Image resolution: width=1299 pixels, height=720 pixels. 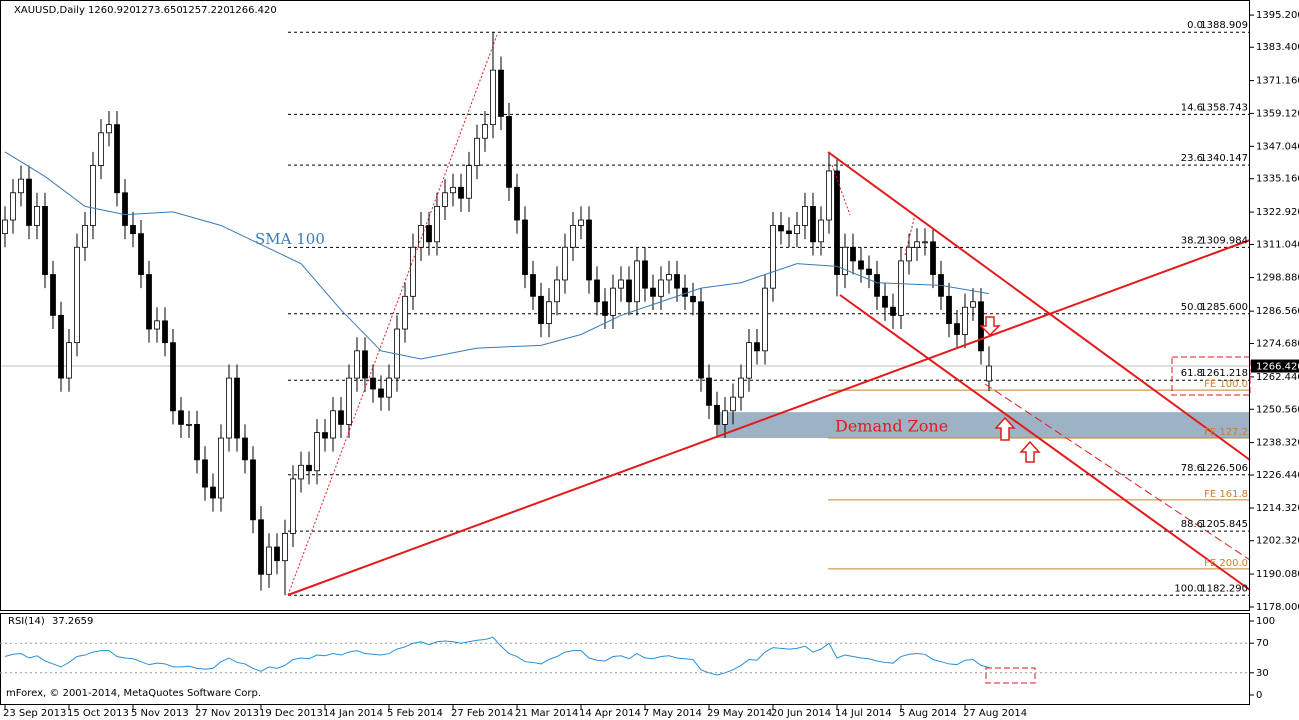 What do you see at coordinates (98, 713) in the screenshot?
I see `x-tick-label: 15 Oct 2013` at bounding box center [98, 713].